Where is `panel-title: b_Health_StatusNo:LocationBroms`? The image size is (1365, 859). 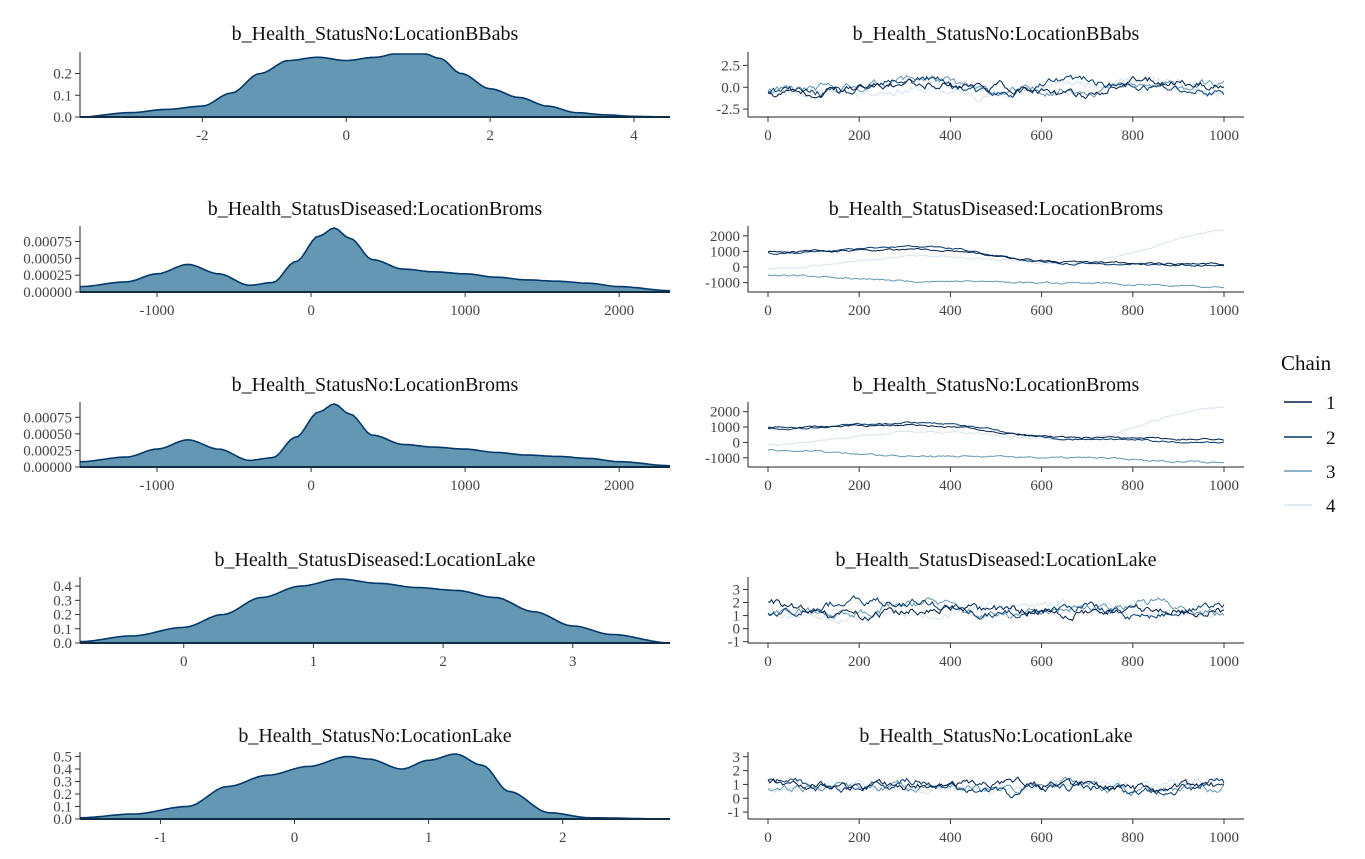
panel-title: b_Health_StatusNo:LocationBroms is located at coordinates (996, 385).